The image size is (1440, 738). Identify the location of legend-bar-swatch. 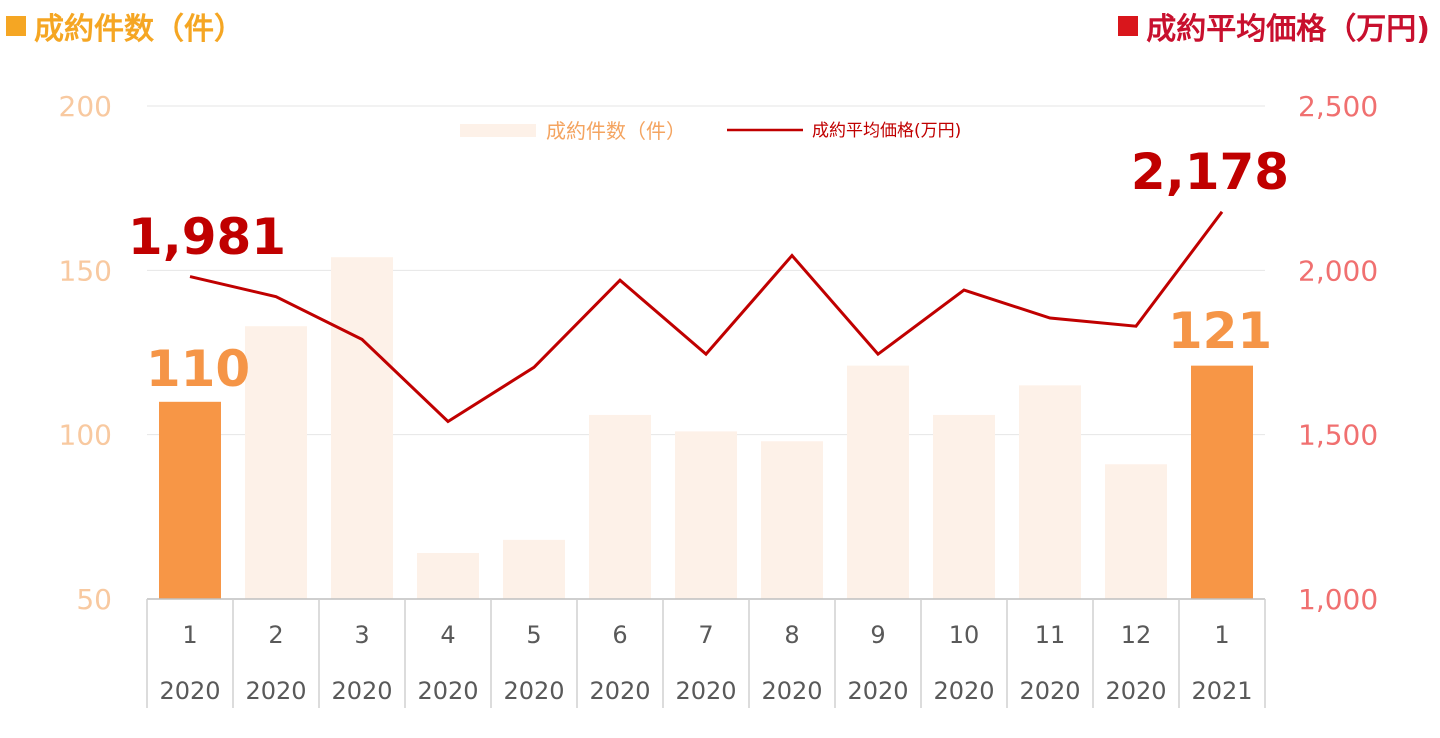
(498, 130).